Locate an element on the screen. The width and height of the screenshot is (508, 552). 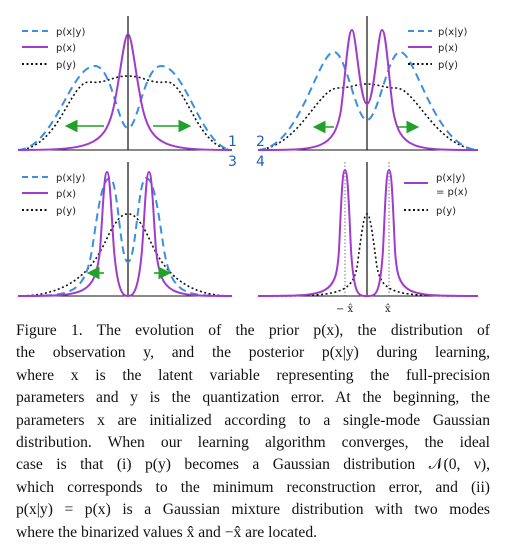
legend: p(x|y) = p(x) p(y) is located at coordinates (436, 195).